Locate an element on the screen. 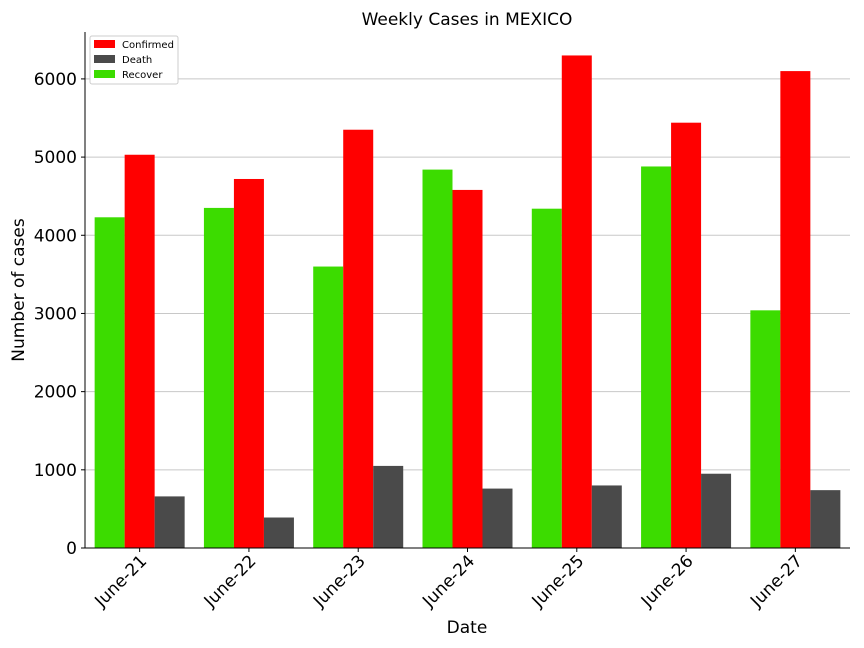 The image size is (864, 648). x-tick-label: June-24 is located at coordinates (448, 581).